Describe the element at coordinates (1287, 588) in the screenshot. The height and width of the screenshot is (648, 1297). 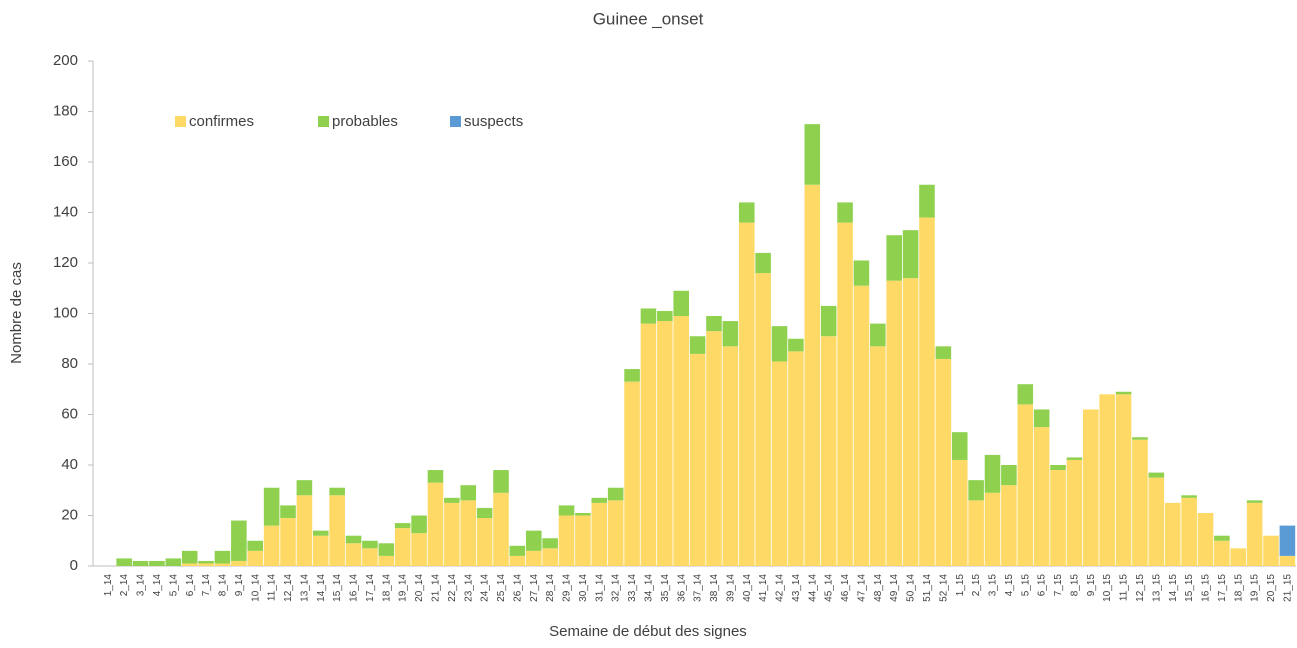
I see `x-tick-label: 21_15` at that location.